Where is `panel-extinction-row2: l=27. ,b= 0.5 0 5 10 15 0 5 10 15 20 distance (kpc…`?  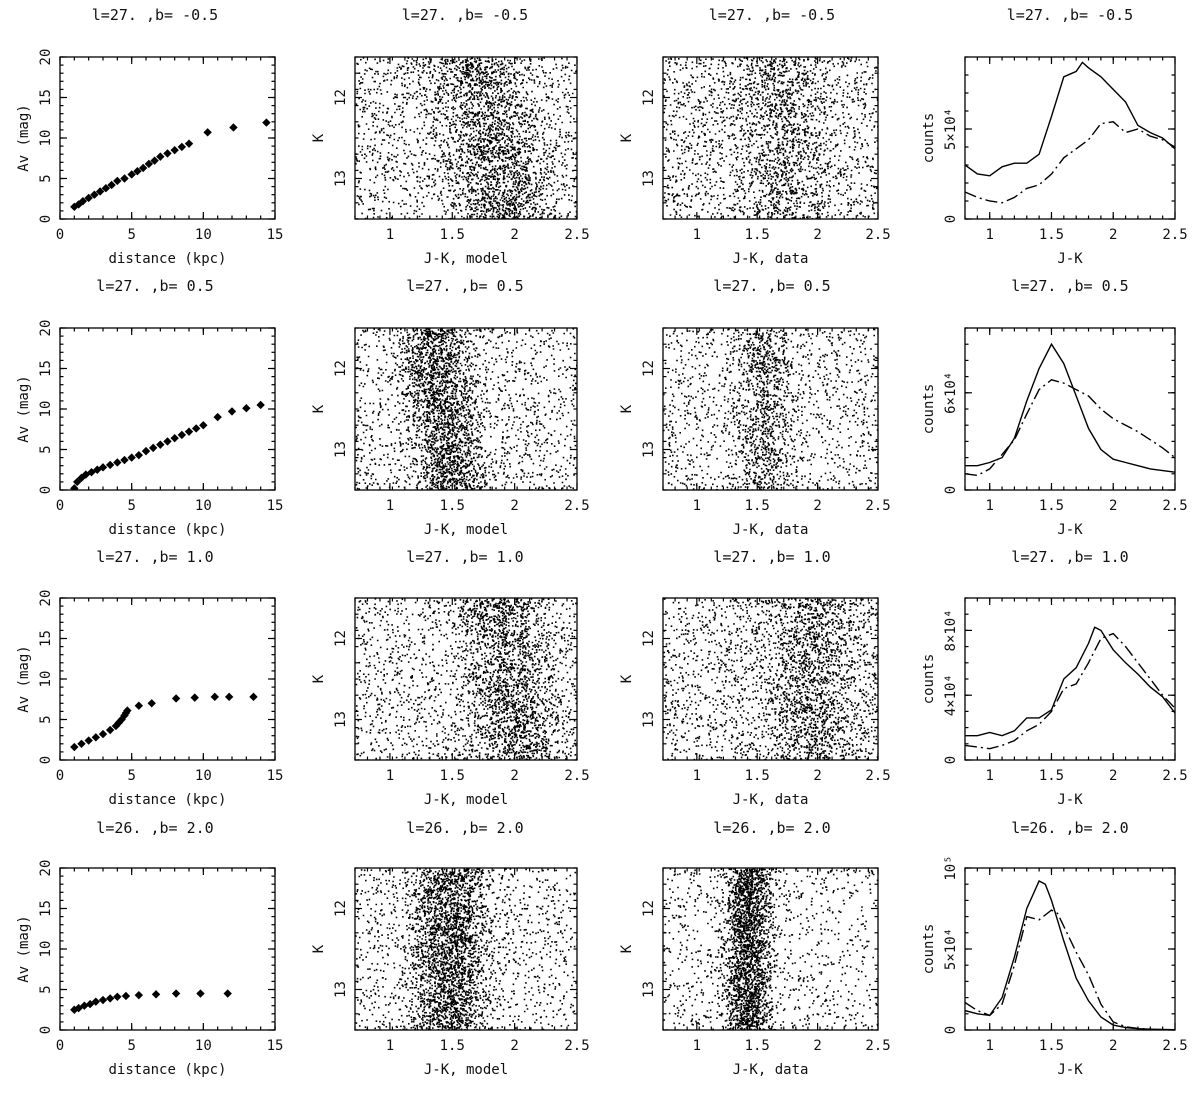
panel-extinction-row2: l=27. ,b= 0.5 0 5 10 15 0 5 10 15 20 distance (kpc… is located at coordinates (149, 407).